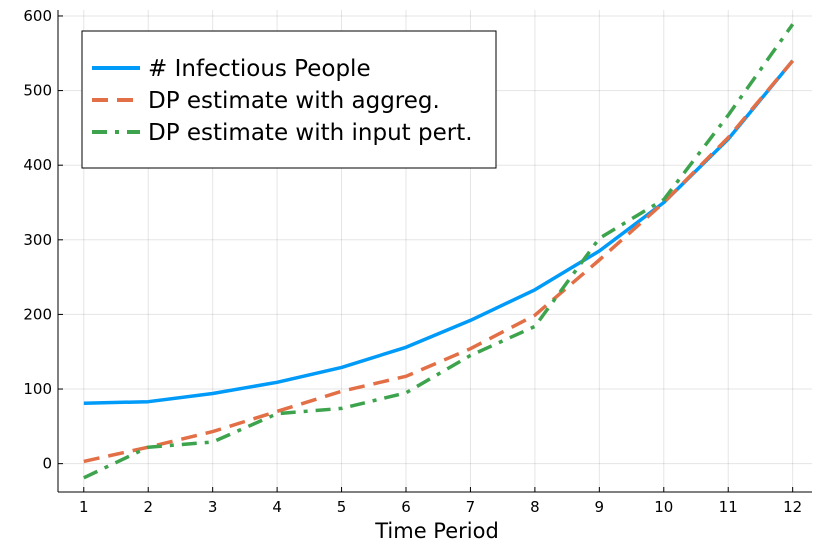  Describe the element at coordinates (406, 507) in the screenshot. I see `x-tick-label: 6` at that location.